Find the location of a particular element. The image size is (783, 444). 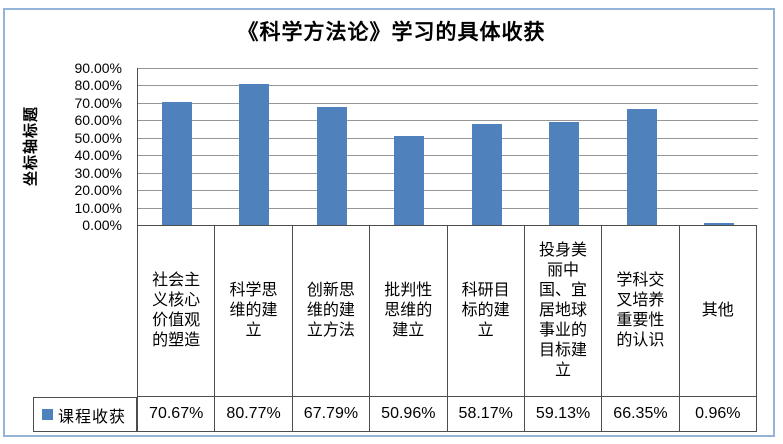

value-cell: 66.35% is located at coordinates (641, 414).